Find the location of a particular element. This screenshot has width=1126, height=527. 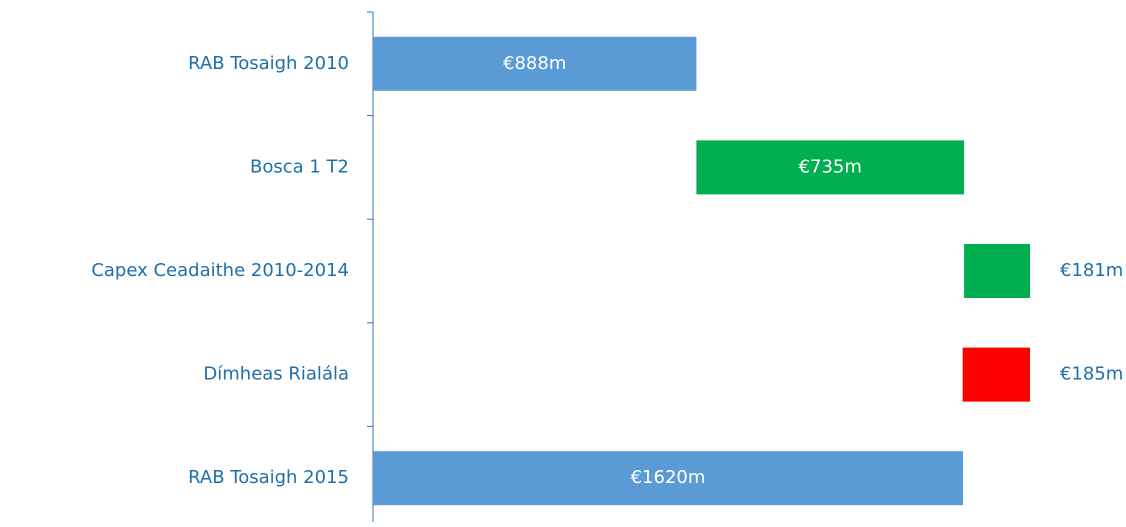

category-label: Capex Ceadaithe 2010-2014 is located at coordinates (220, 270).